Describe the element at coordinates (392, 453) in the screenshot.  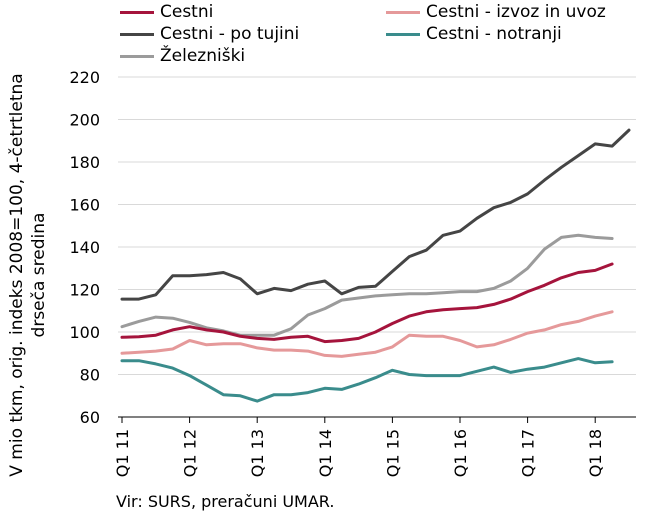
I see `x-tick-label: Q1 15` at that location.